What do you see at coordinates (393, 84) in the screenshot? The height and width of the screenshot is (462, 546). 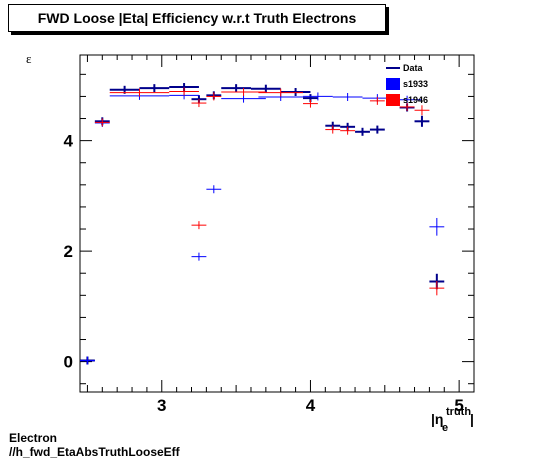 I see `legend-swatch-s1933` at bounding box center [393, 84].